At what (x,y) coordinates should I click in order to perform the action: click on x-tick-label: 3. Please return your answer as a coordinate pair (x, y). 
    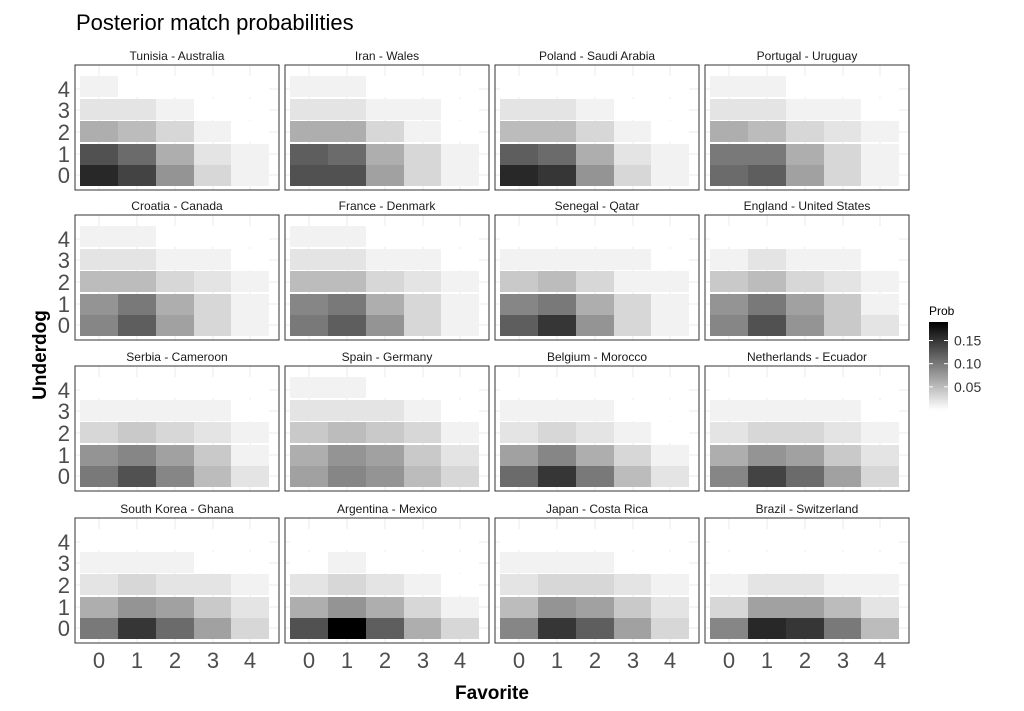
    Looking at the image, I should click on (633, 660).